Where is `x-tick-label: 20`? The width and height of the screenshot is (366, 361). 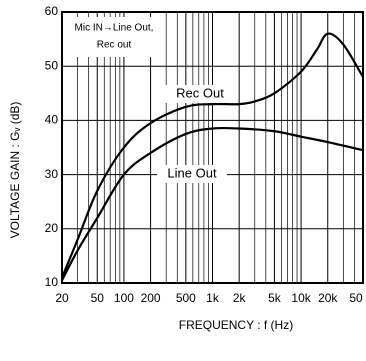
x-tick-label: 20 is located at coordinates (62, 298).